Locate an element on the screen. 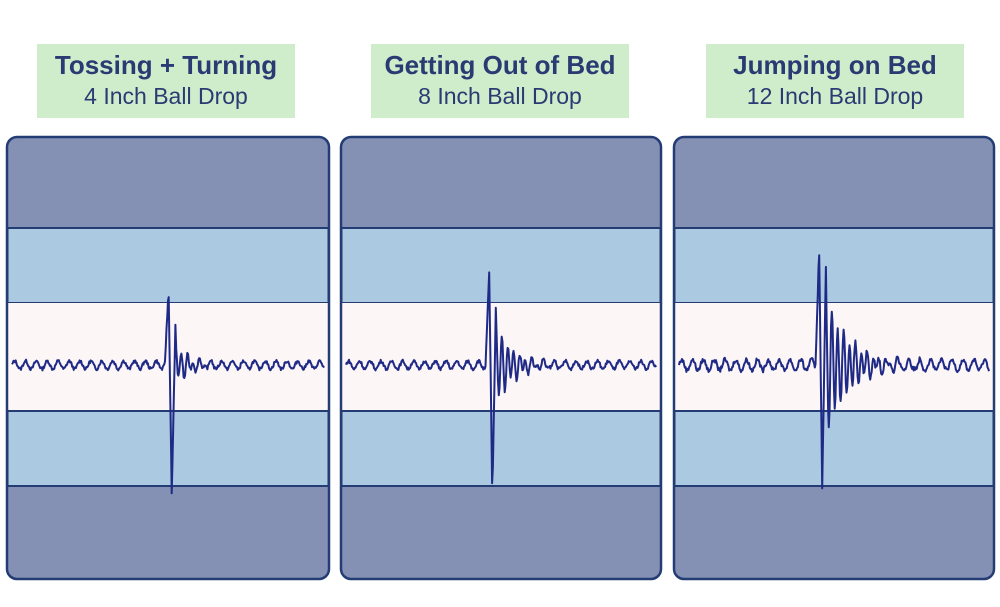  panel-title: Getting Out of Bed is located at coordinates (500, 65).